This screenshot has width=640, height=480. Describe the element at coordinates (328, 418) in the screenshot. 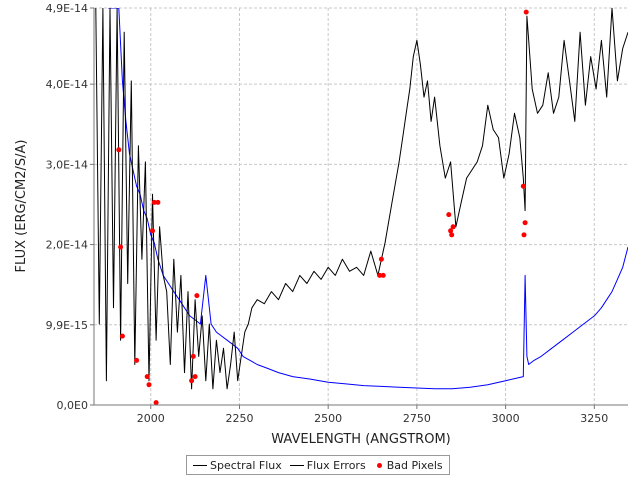

I see `x-tick-label: 2500` at that location.